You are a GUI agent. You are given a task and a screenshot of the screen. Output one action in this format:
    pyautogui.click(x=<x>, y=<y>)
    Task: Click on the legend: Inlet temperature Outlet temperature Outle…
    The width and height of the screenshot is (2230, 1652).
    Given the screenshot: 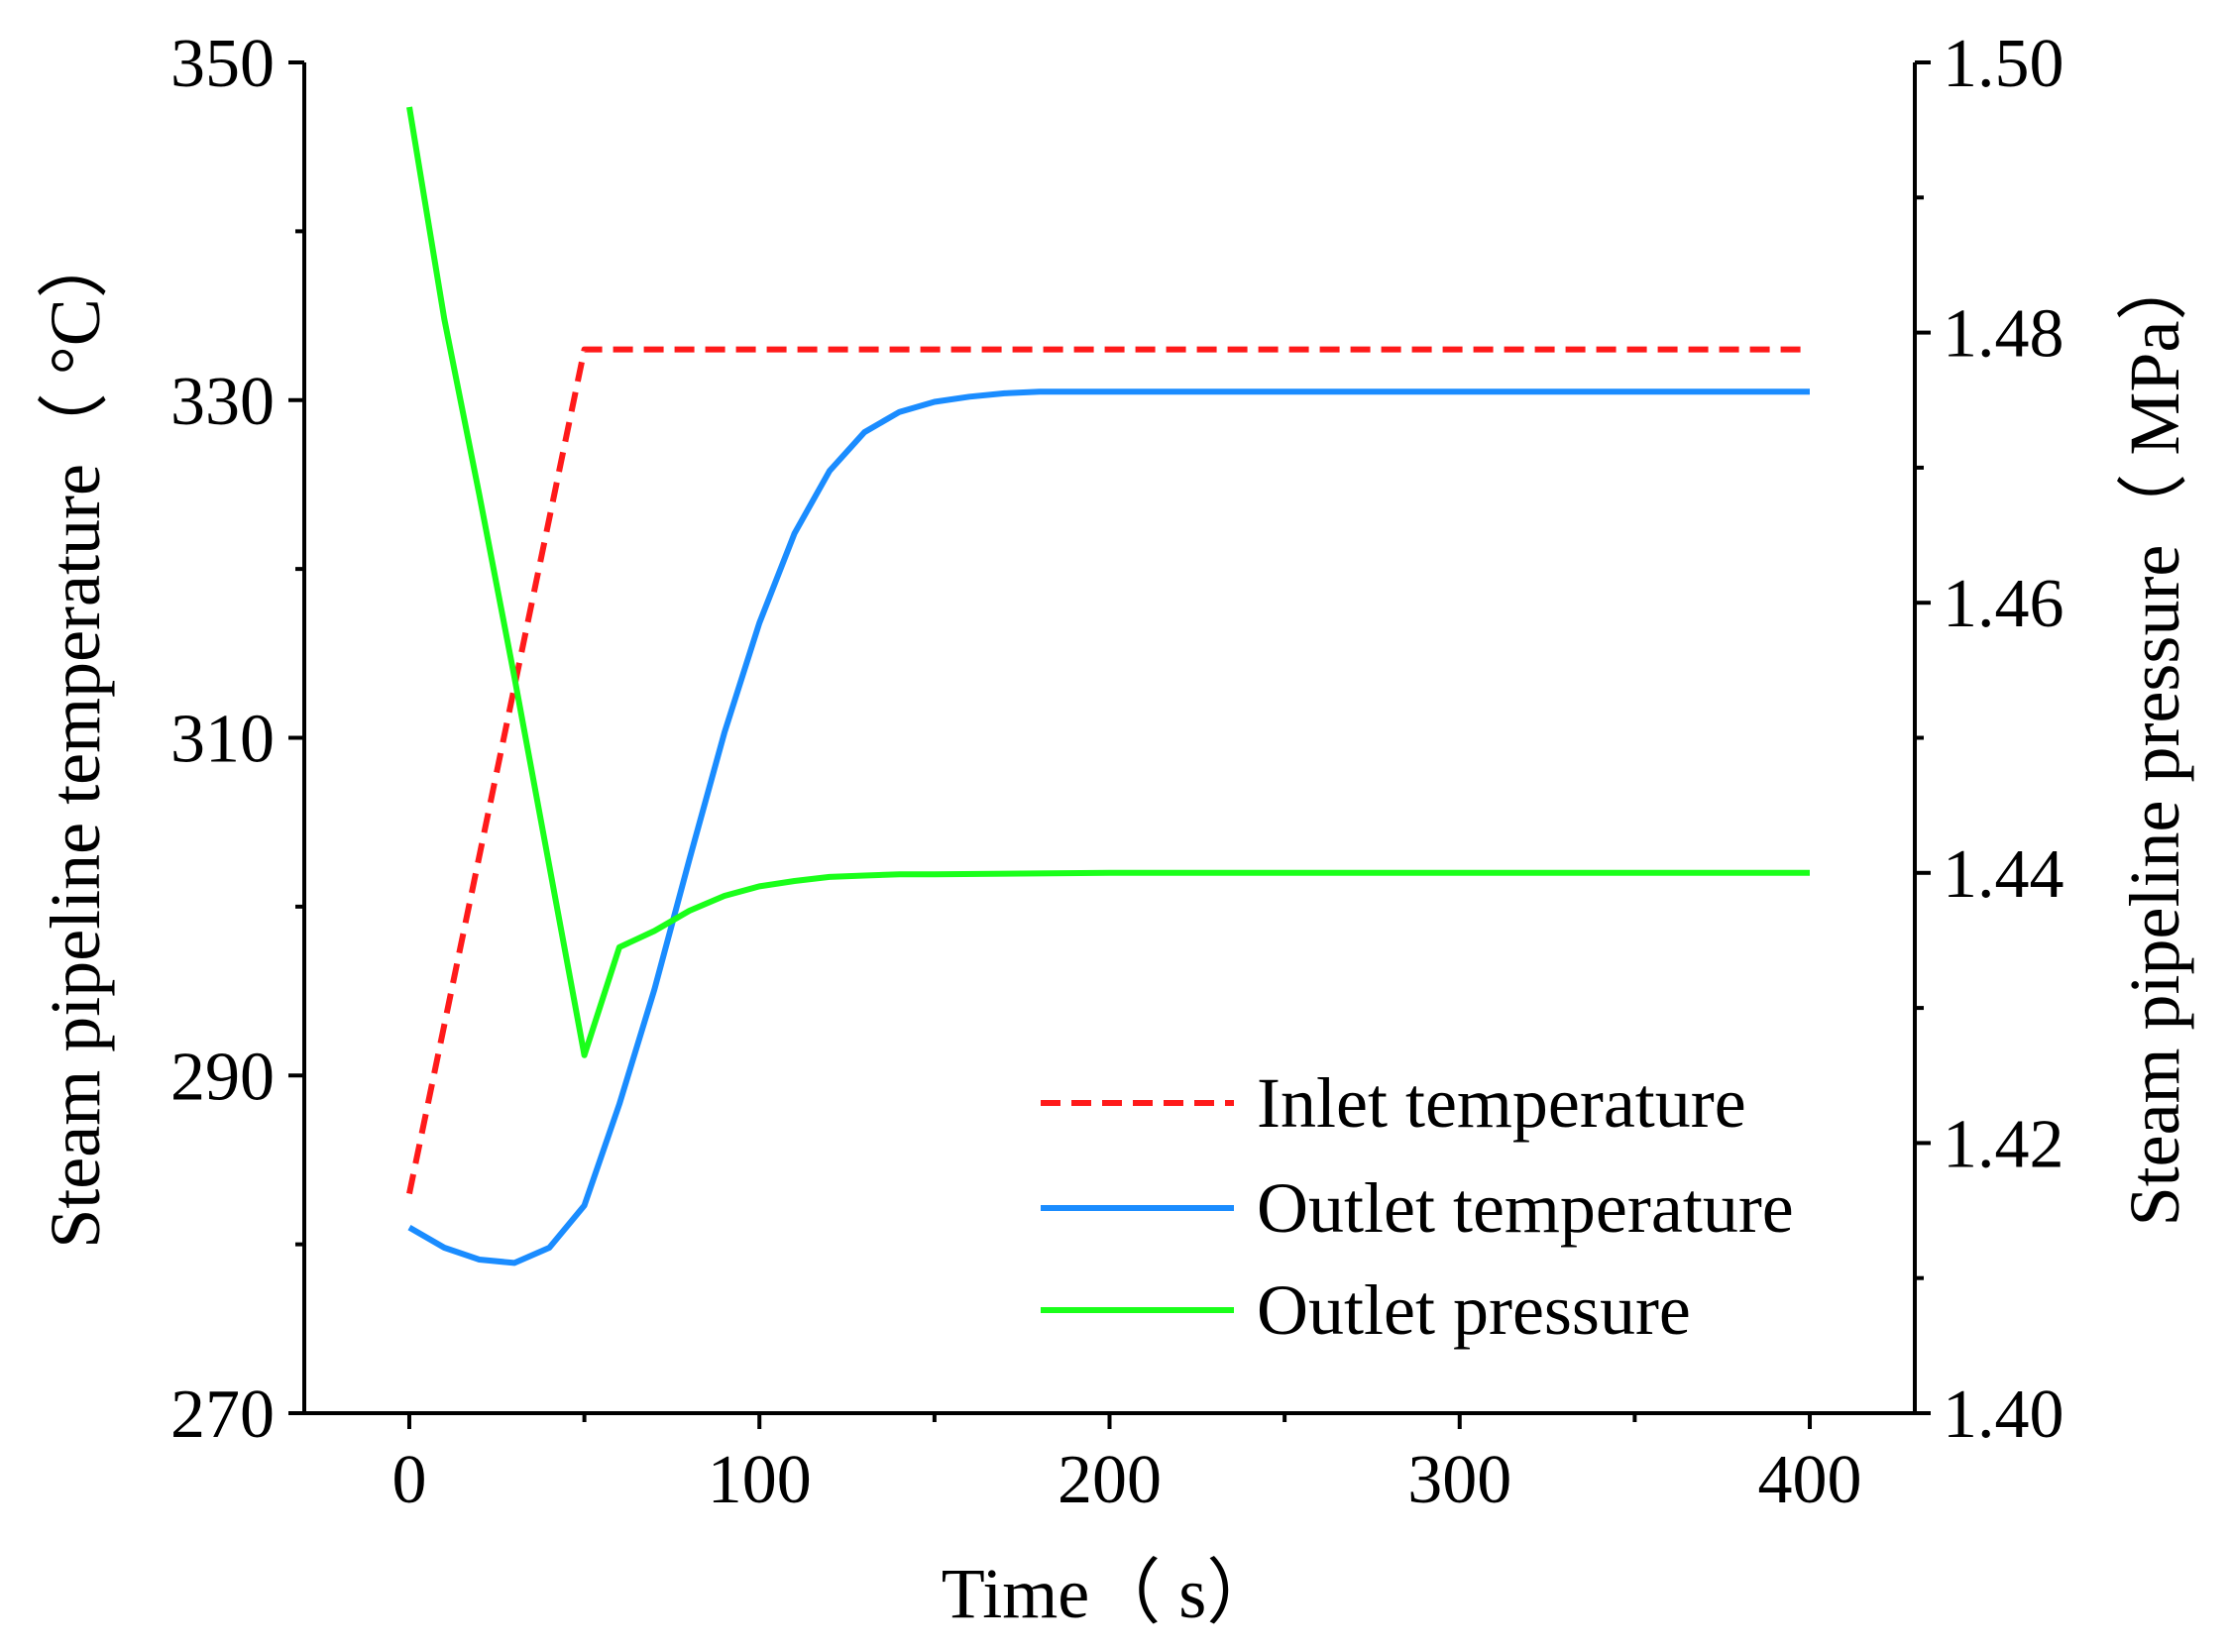 What is the action you would take?
    pyautogui.click(x=1418, y=1206)
    